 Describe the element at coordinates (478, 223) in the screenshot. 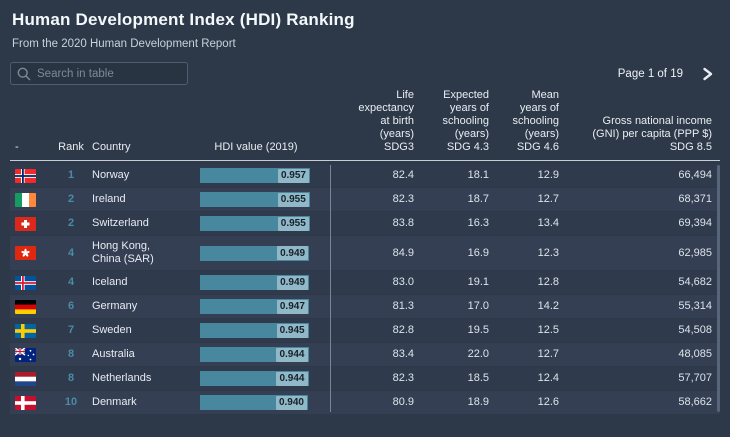

I see `expected-schooling-value: 16.3` at that location.